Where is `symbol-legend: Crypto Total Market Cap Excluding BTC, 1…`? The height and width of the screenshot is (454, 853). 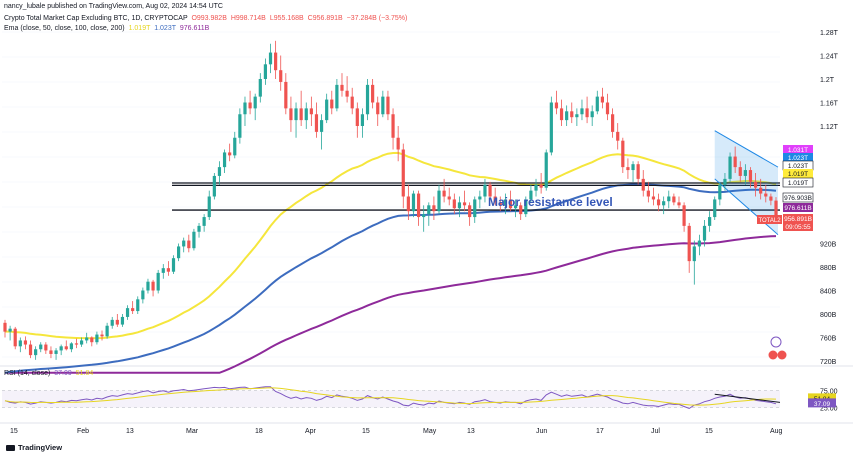
symbol-legend: Crypto Total Market Cap Excluding BTC, 1… is located at coordinates (205, 18).